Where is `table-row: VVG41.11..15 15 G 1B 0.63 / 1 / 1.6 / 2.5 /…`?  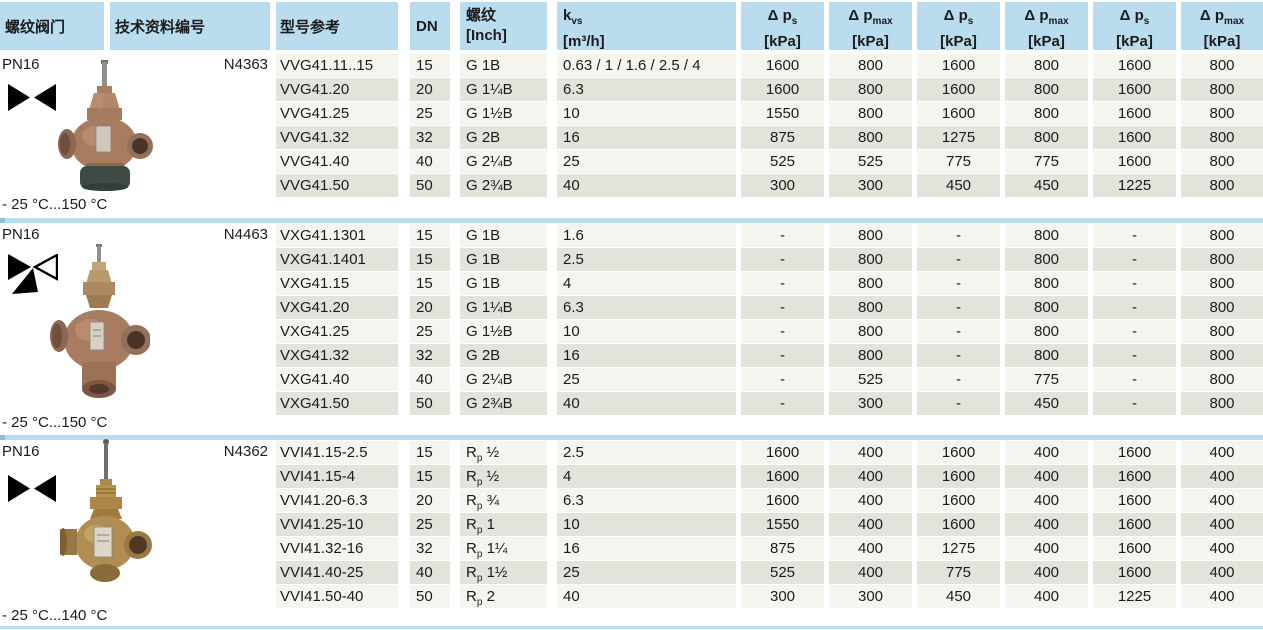
table-row: VVG41.11..15 15 G 1B 0.63 / 1 / 1.6 / 2.5 /… is located at coordinates (769, 66).